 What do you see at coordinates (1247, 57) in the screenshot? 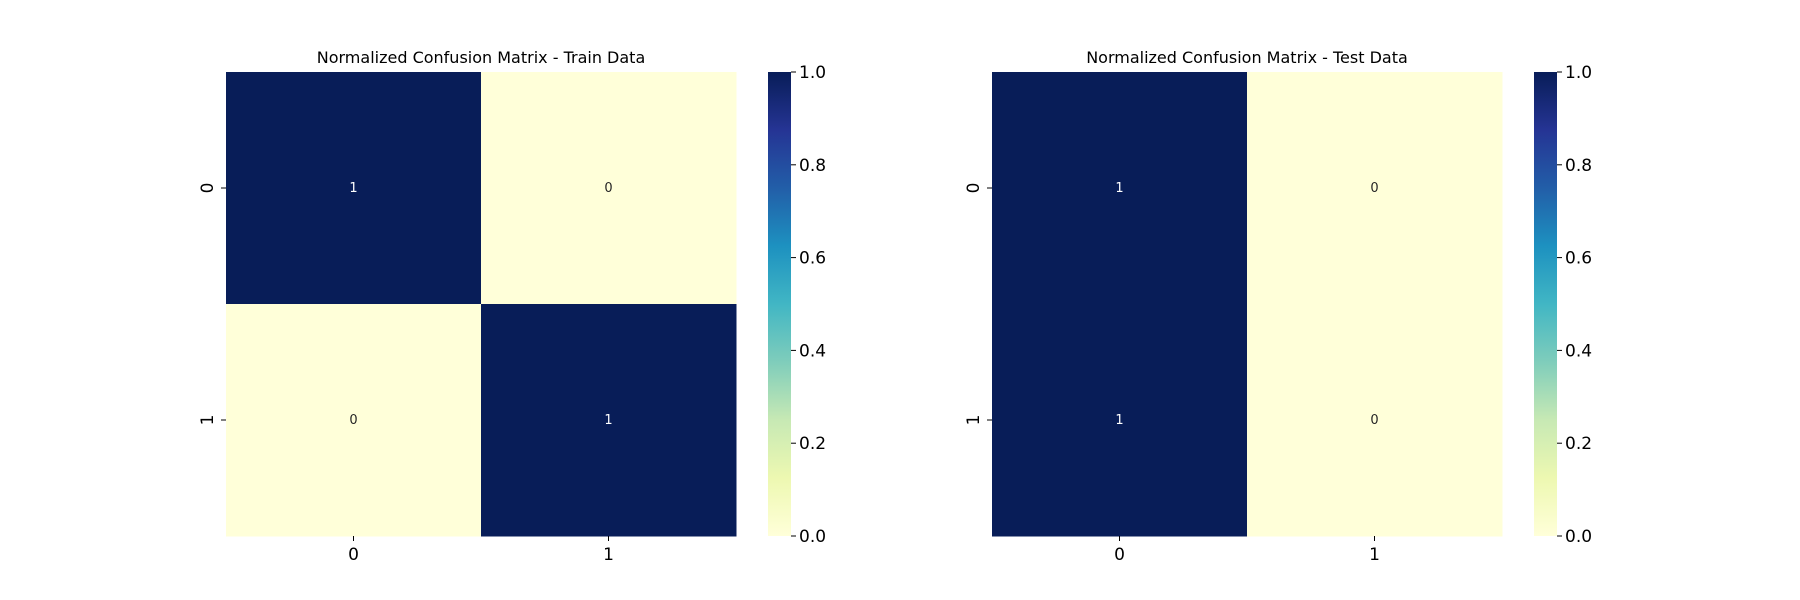
I see `test-chart-title: Normalized Confusion Matrix - Test Data` at bounding box center [1247, 57].